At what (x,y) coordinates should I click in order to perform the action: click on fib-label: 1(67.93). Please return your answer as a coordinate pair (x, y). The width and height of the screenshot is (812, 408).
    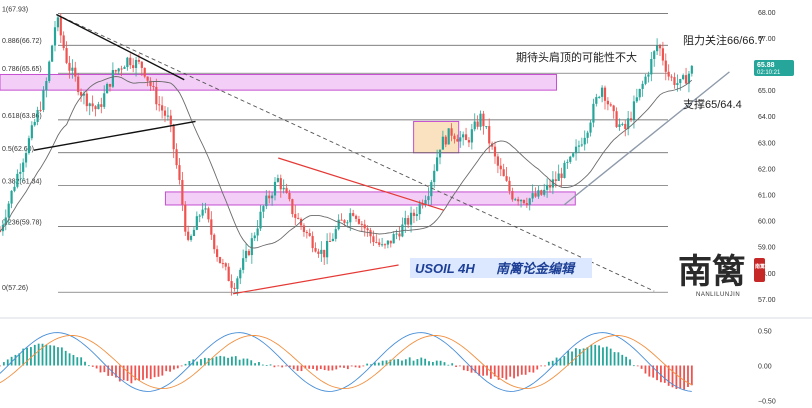
    Looking at the image, I should click on (15, 10).